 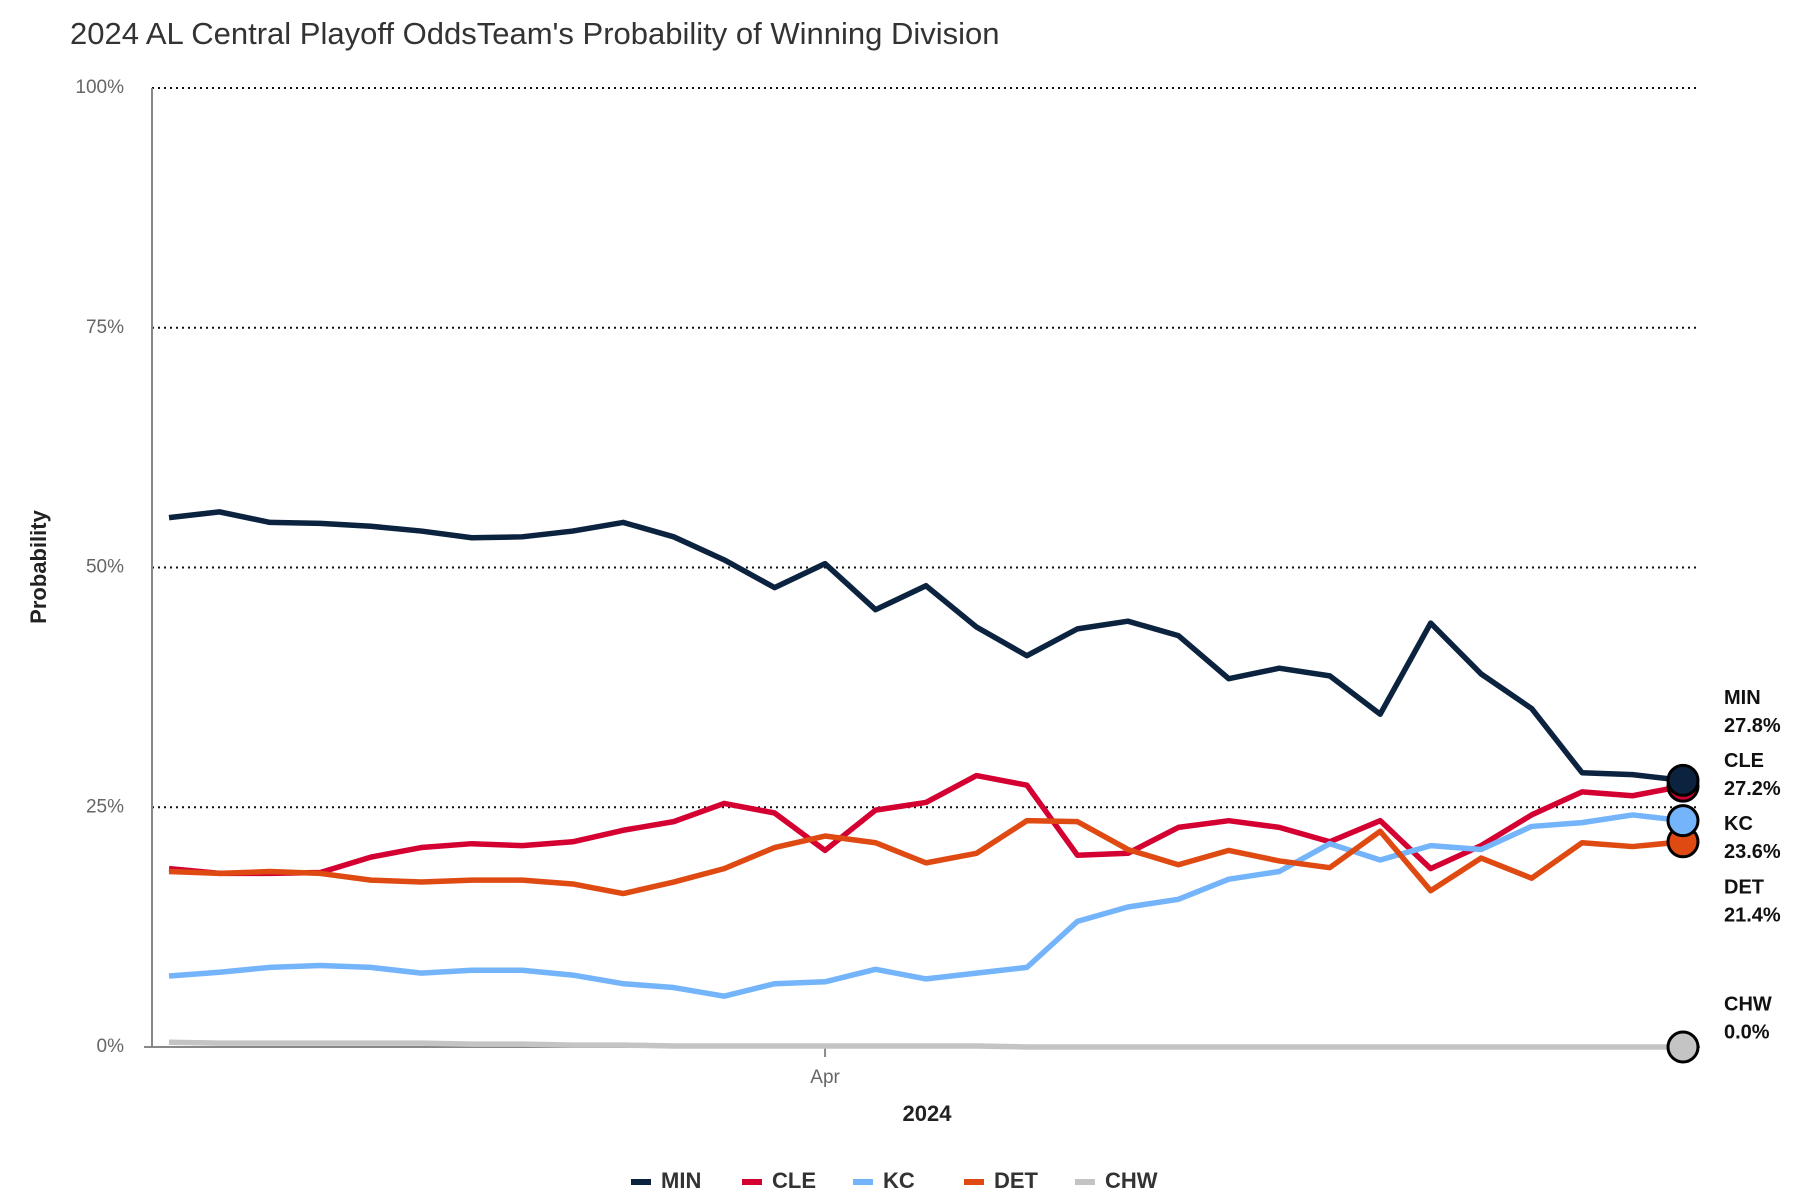 What do you see at coordinates (1747, 1033) in the screenshot?
I see `data-label: 0.0%` at bounding box center [1747, 1033].